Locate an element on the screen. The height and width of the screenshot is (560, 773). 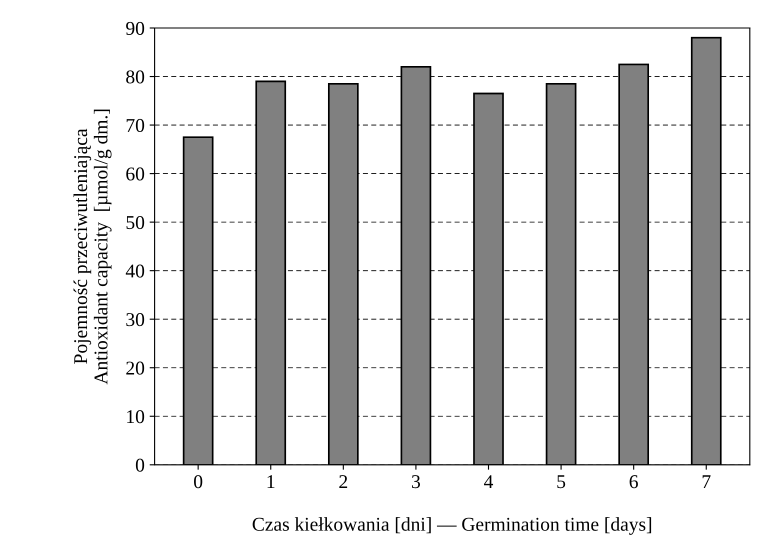
y-tick-label: 80 is located at coordinates (135, 77).